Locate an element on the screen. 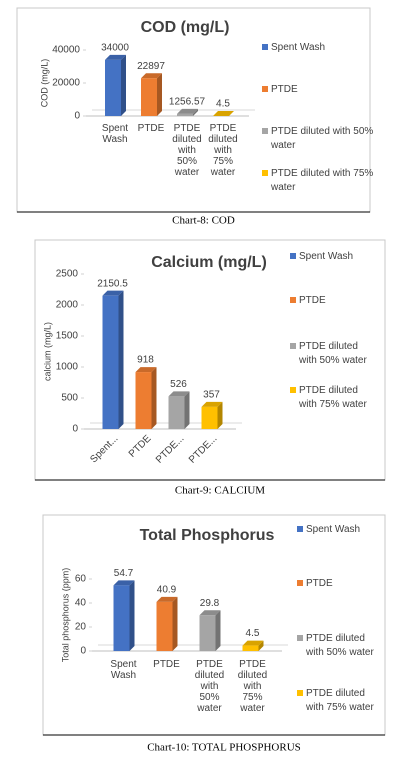 The height and width of the screenshot is (759, 416). value-label: 29.8 is located at coordinates (210, 603).